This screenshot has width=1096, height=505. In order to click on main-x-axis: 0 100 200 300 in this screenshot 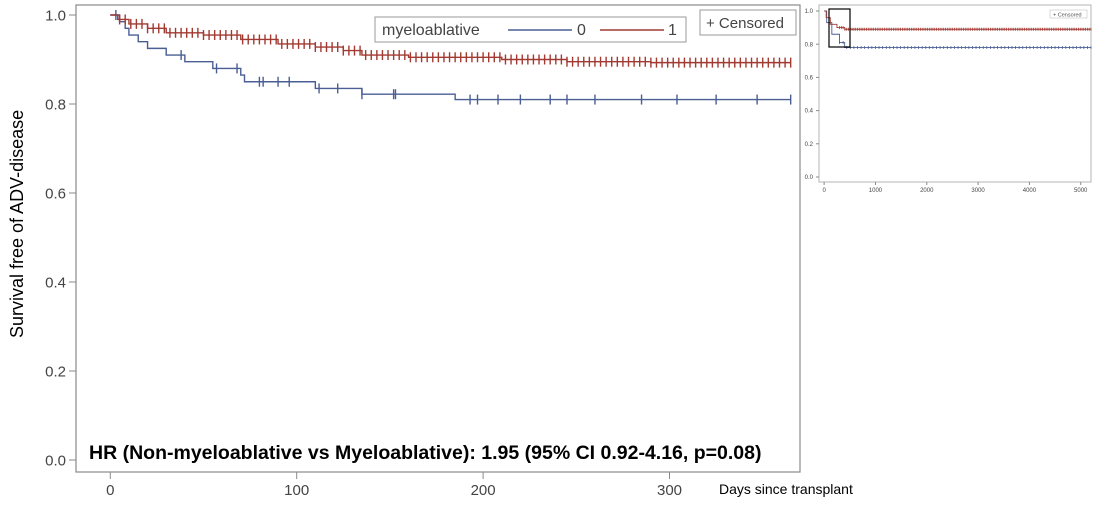, I will do `click(394, 485)`.